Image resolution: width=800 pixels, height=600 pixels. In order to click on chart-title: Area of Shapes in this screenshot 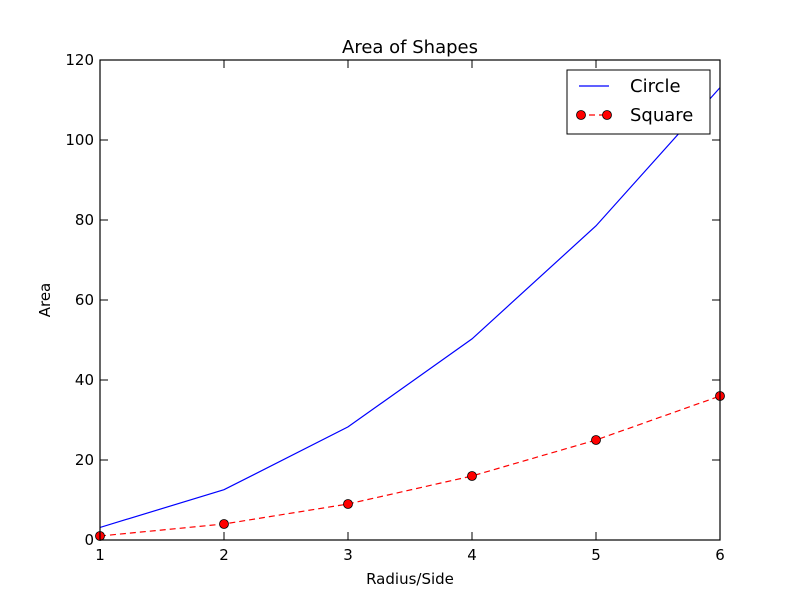, I will do `click(410, 47)`.